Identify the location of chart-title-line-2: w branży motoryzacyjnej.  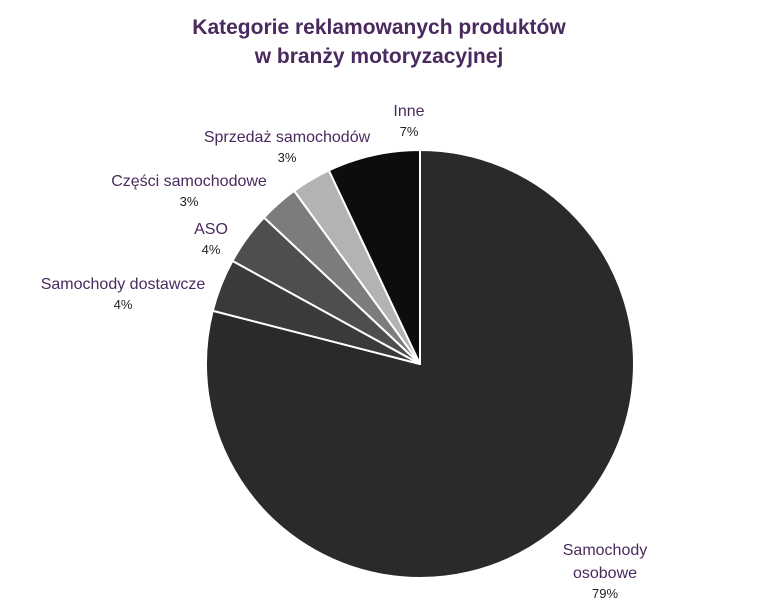
(379, 56).